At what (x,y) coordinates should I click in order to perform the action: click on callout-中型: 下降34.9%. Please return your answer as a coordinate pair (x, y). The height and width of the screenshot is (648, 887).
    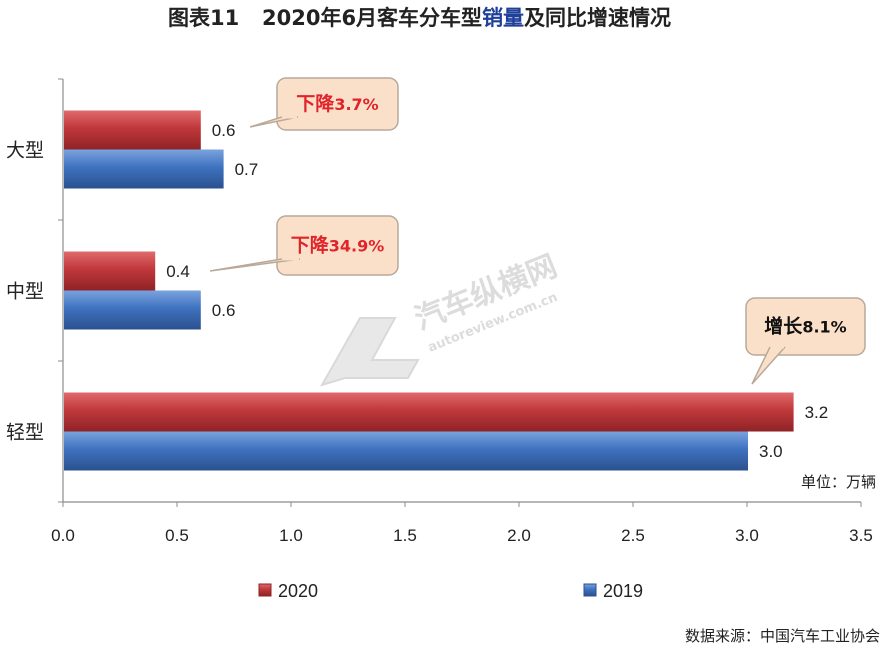
    Looking at the image, I should click on (304, 245).